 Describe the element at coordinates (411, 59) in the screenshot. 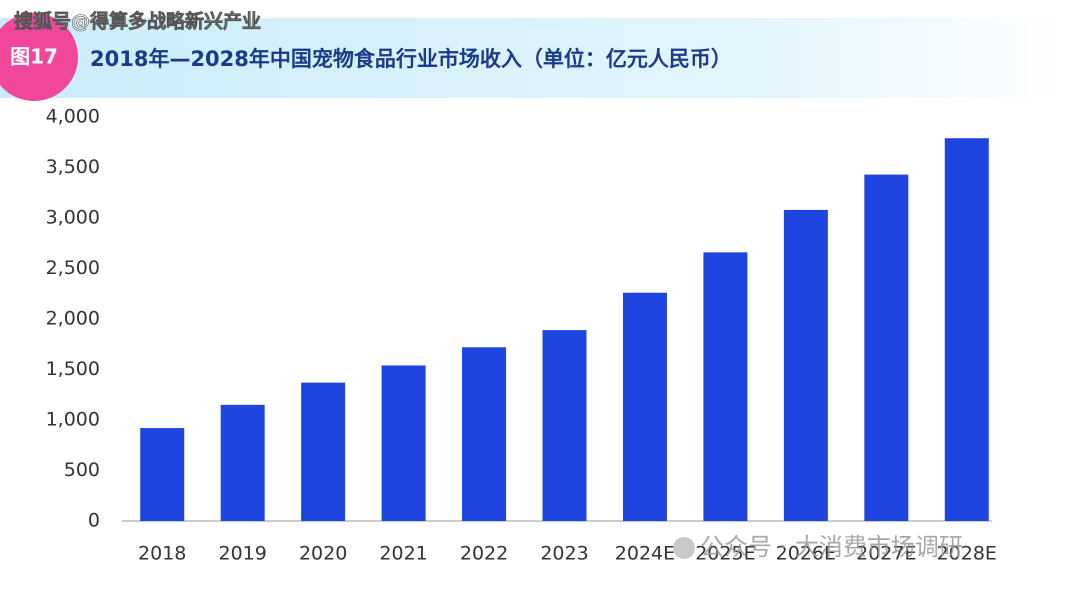

I see `chart-title: 2018年—2028年中国宠物食品行业市场收入（单位：亿元人民币）` at that location.